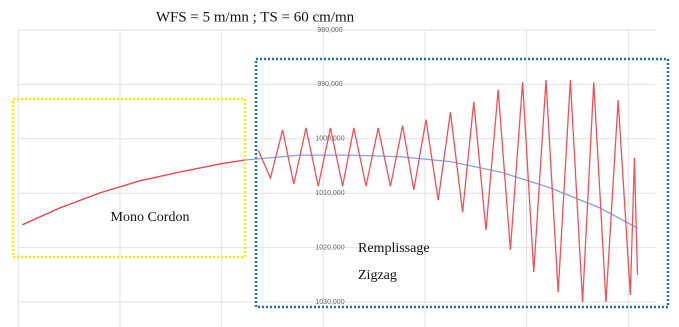 The image size is (679, 327). Describe the element at coordinates (329, 193) in the screenshot. I see `y-tick-label: 1010,000` at that location.